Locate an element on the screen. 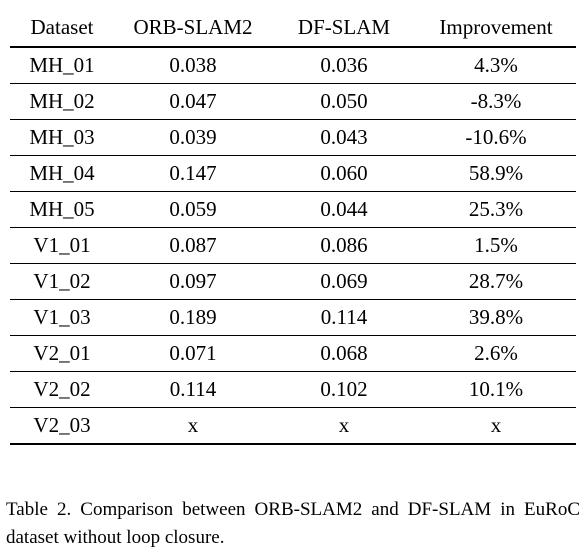  cell-orb-slam2: 0.087 is located at coordinates (193, 245).